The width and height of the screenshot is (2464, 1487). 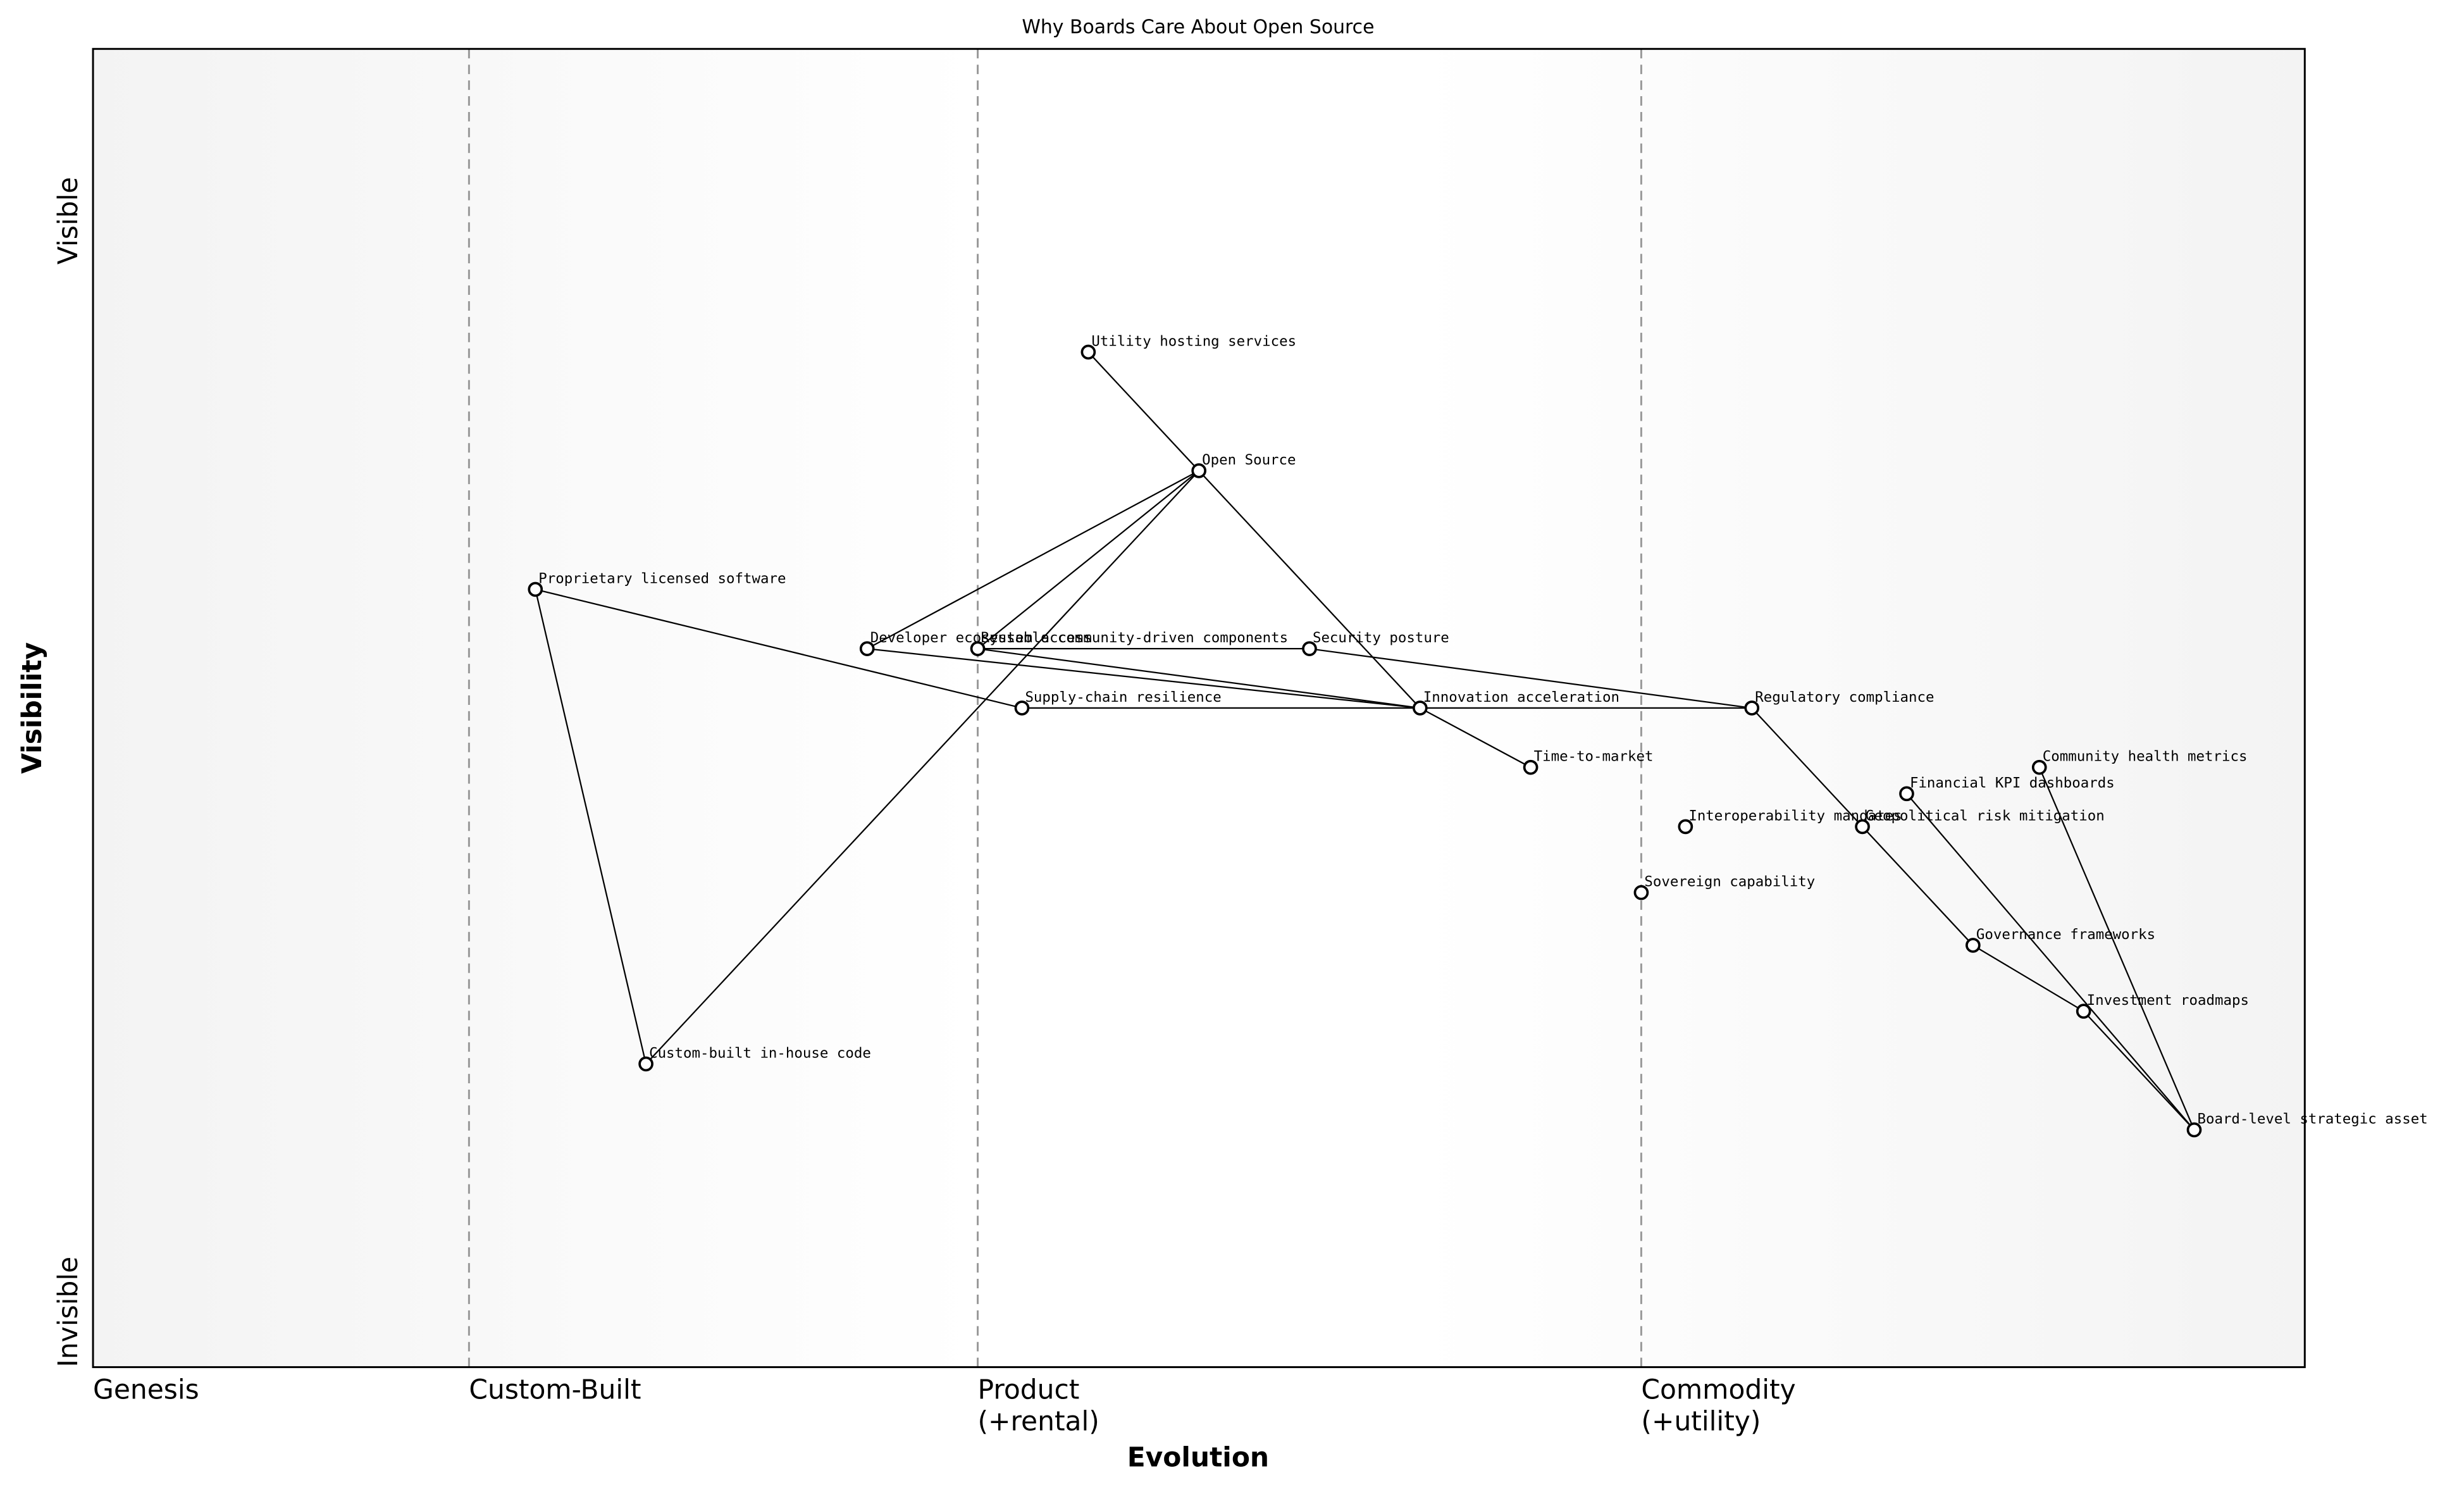 What do you see at coordinates (146, 1389) in the screenshot?
I see `stage-label: Genesis` at bounding box center [146, 1389].